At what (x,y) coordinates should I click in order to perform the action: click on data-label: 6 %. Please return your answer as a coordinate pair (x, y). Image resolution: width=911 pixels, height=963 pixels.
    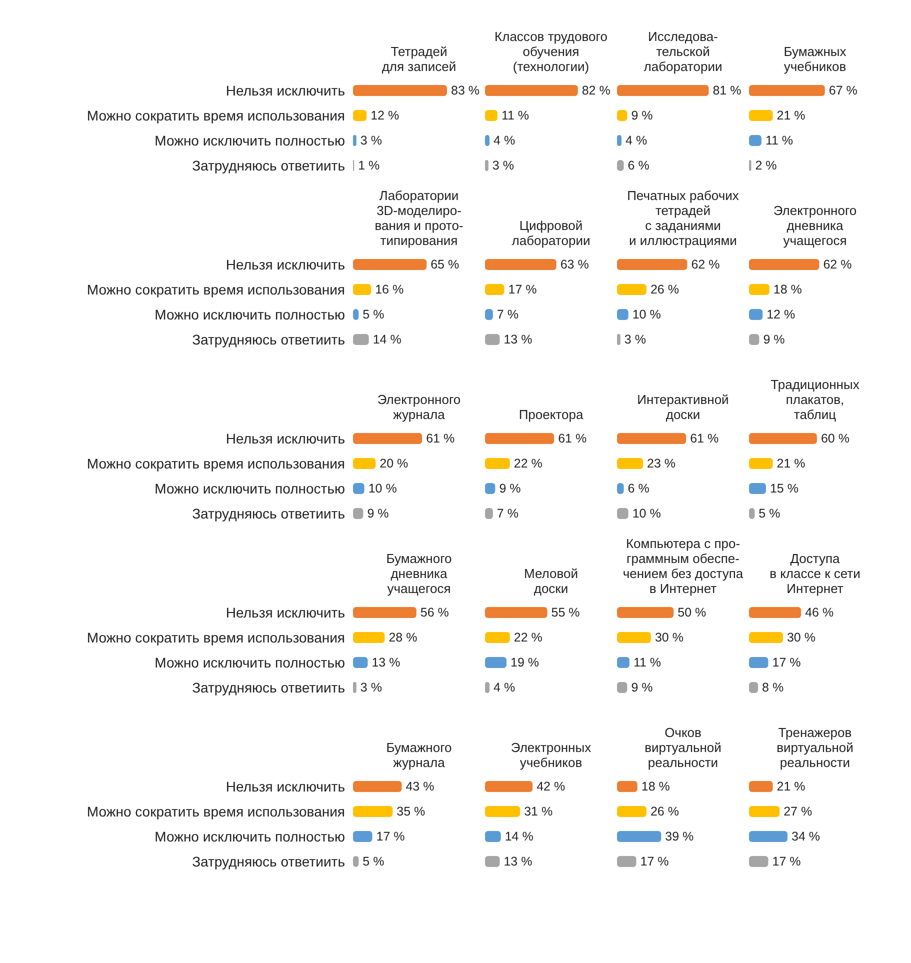
    Looking at the image, I should click on (639, 165).